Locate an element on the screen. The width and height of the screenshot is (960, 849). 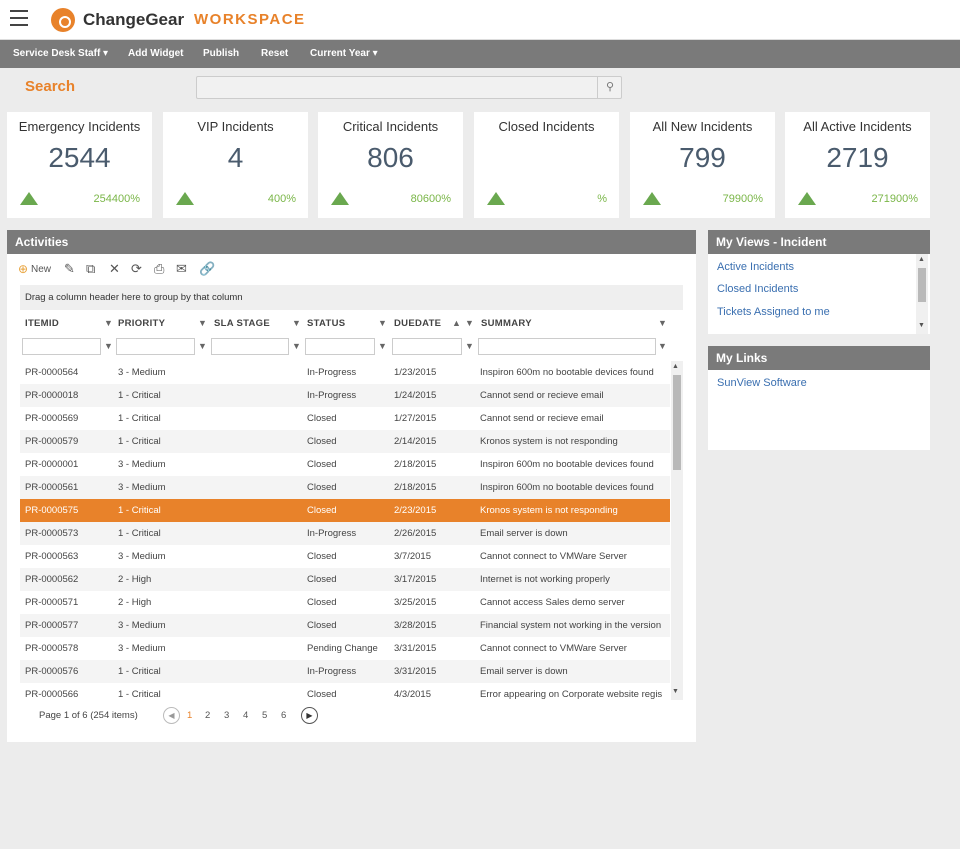
filter-priority-input is located at coordinates (155, 346).